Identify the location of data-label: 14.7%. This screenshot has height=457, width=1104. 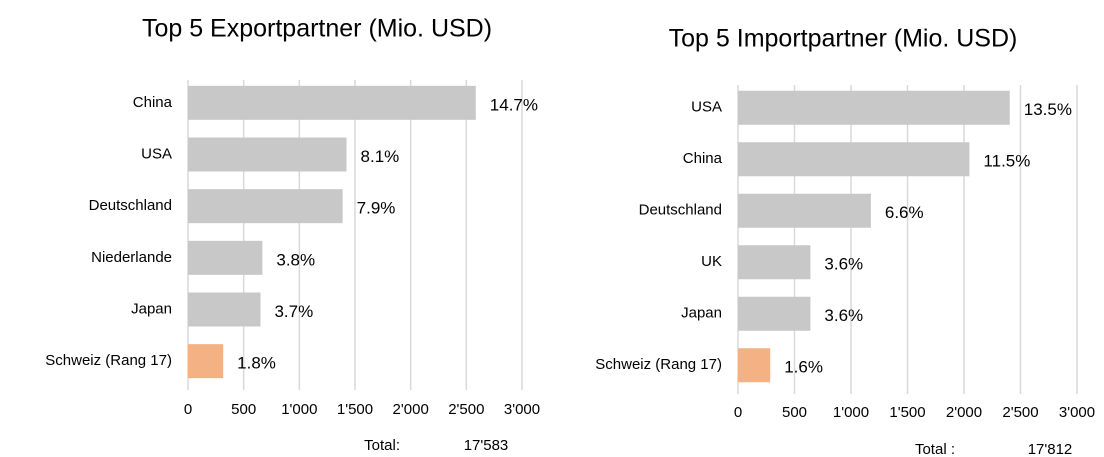
(514, 104).